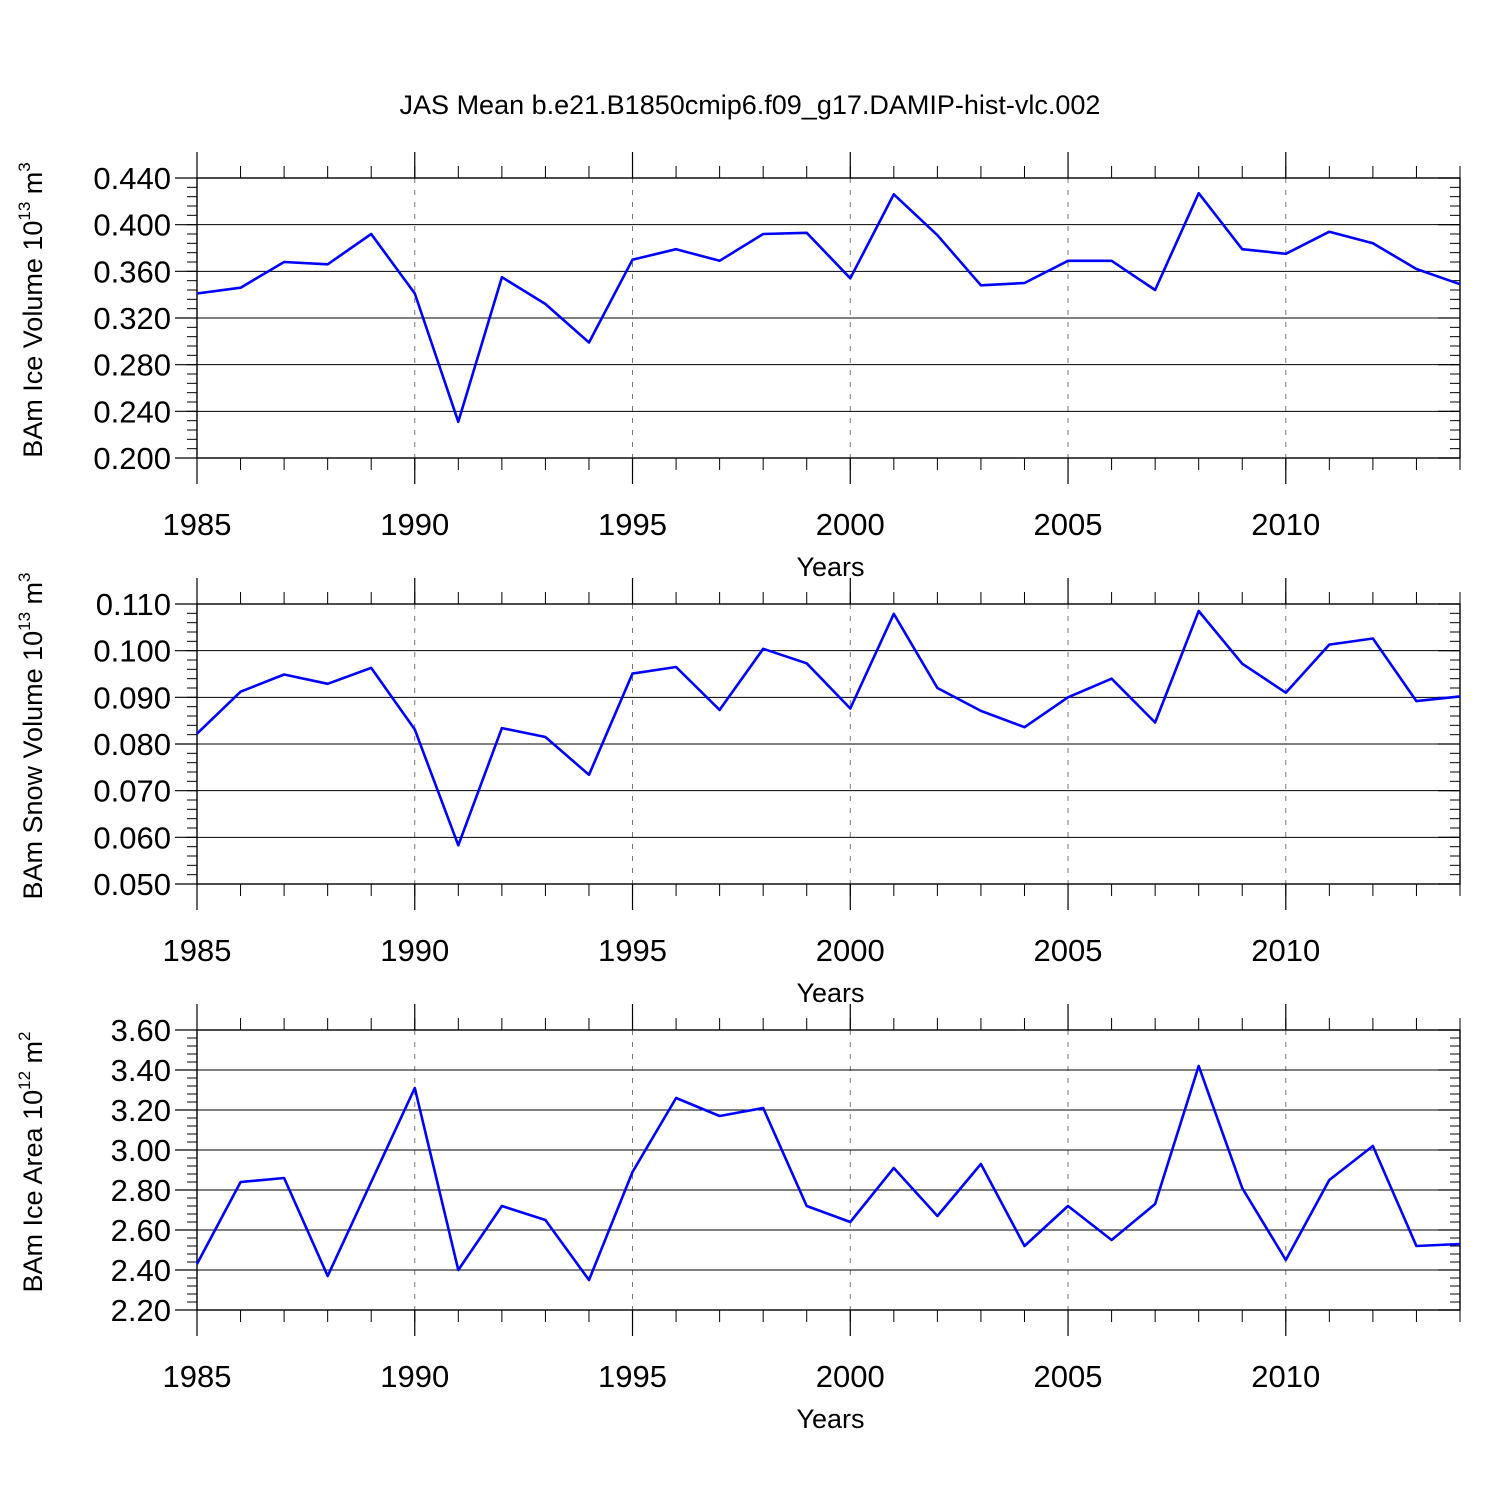 The width and height of the screenshot is (1500, 1500). What do you see at coordinates (132, 458) in the screenshot?
I see `y-tick-label: 0.200` at bounding box center [132, 458].